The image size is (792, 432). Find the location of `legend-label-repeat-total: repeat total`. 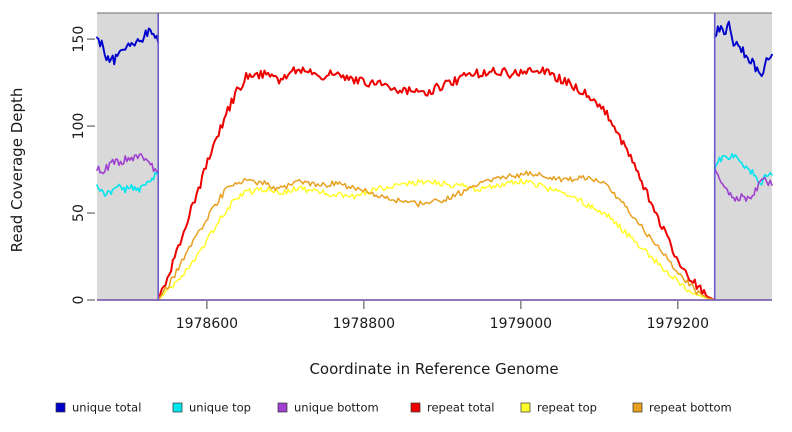

legend-label-repeat-total: repeat total is located at coordinates (460, 408).